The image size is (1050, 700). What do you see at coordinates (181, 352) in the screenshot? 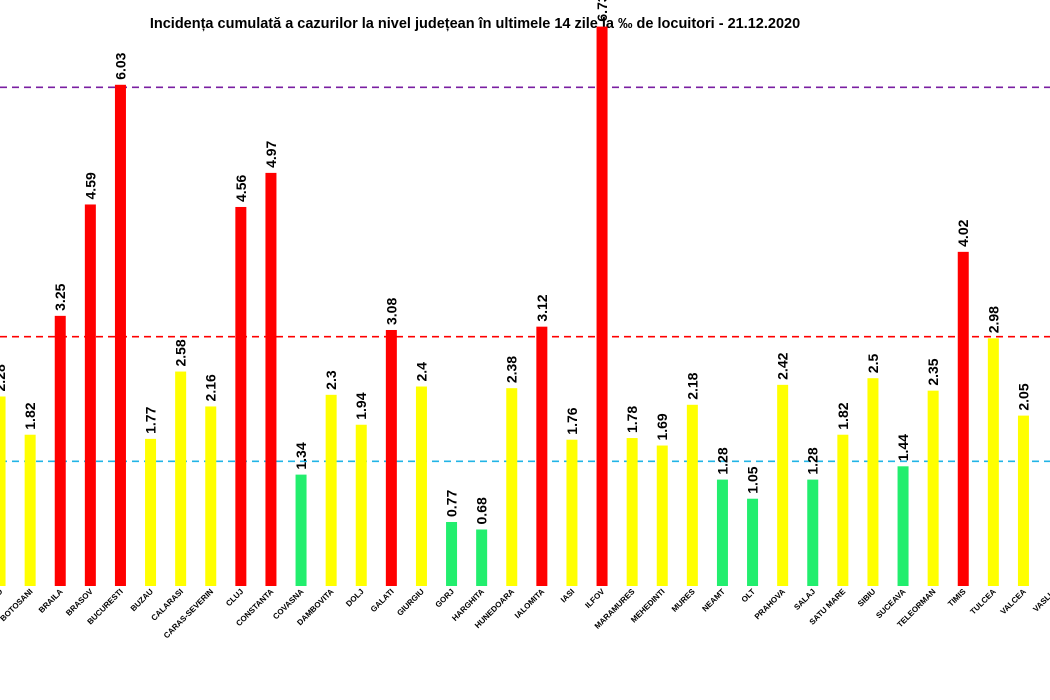
I see `value-label: 2.58` at bounding box center [181, 352].